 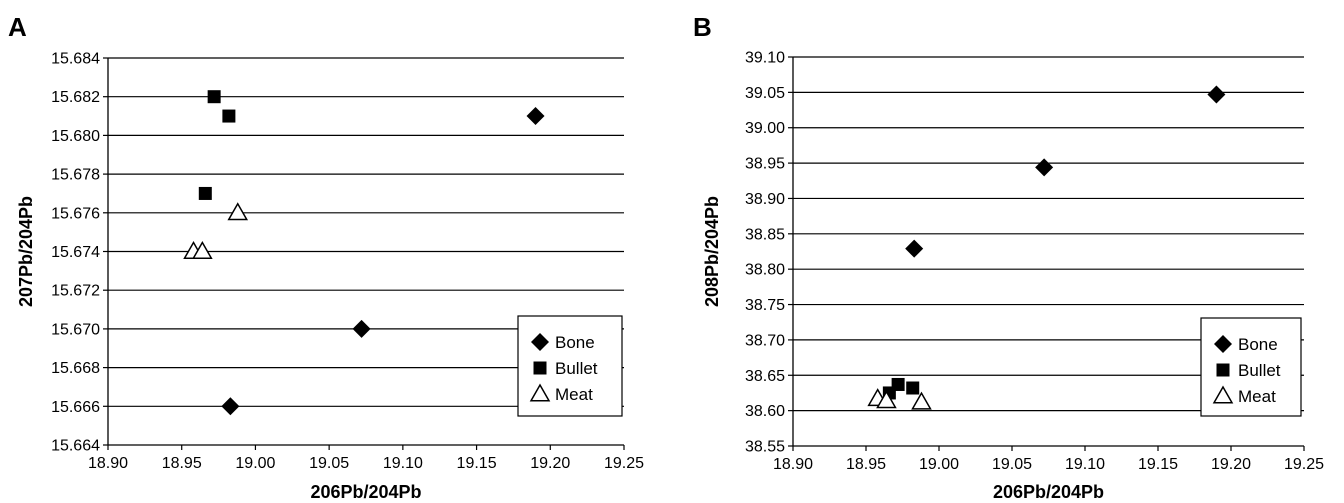 I want to click on panel-b-legend: Bone Bullet Meat, so click(x=1251, y=367).